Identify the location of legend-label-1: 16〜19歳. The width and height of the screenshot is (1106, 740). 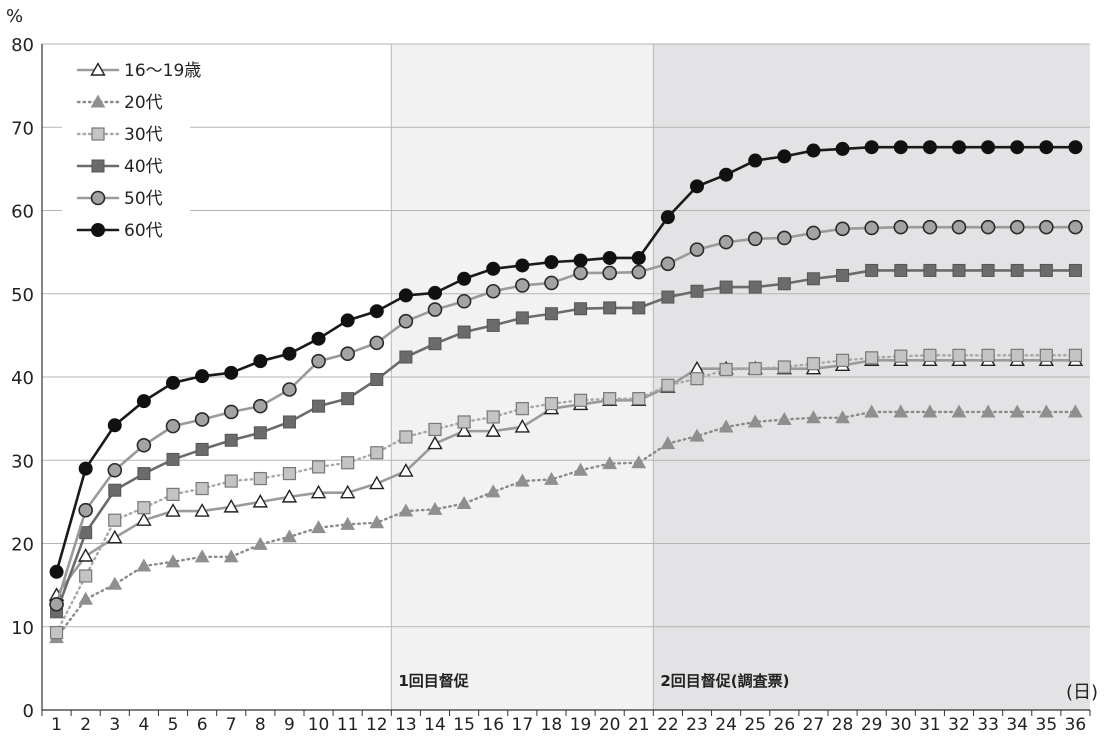
(162, 71).